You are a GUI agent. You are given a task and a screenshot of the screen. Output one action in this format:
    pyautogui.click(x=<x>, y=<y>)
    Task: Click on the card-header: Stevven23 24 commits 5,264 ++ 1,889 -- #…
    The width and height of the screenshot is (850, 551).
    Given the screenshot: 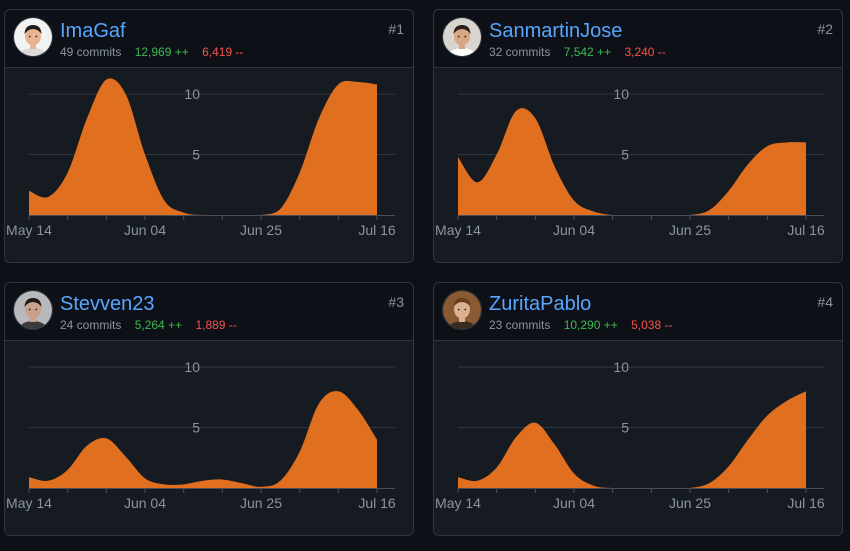 What is the action you would take?
    pyautogui.click(x=209, y=312)
    